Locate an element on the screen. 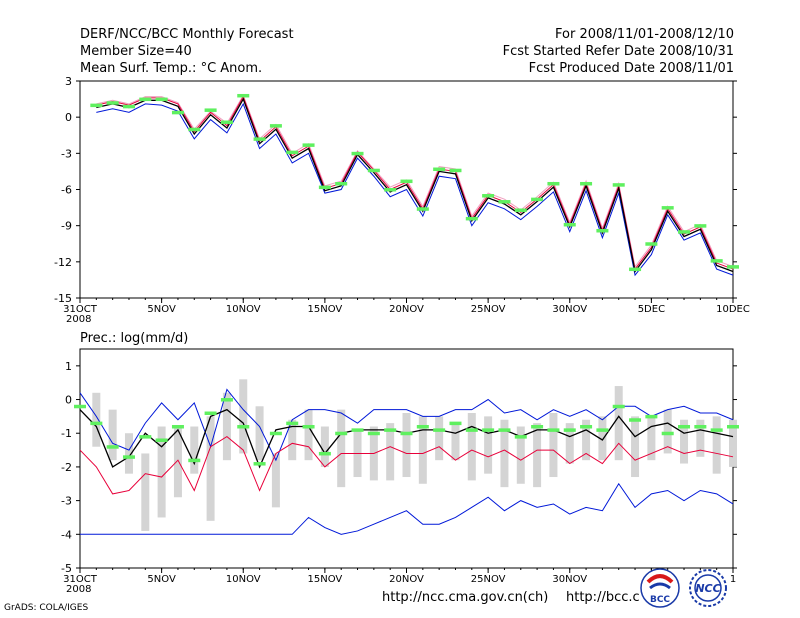 This screenshot has height=618, width=800. y-tick-label: -9 is located at coordinates (66, 226).